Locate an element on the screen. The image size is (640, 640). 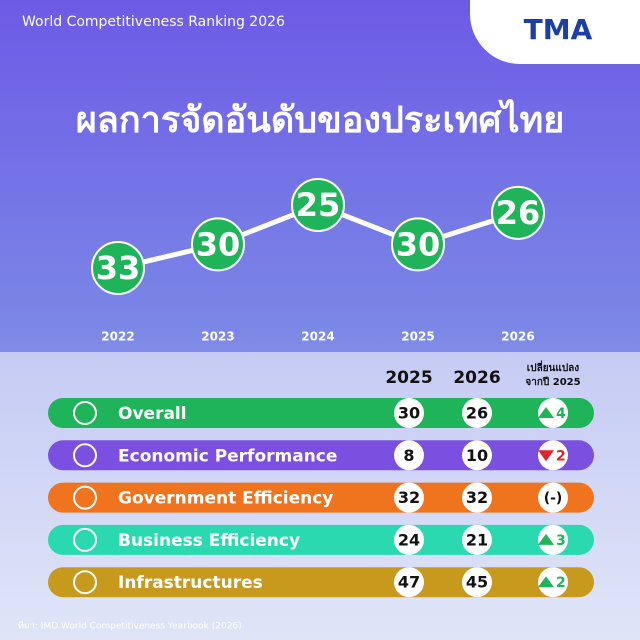
rank-label: 25 is located at coordinates (318, 205).